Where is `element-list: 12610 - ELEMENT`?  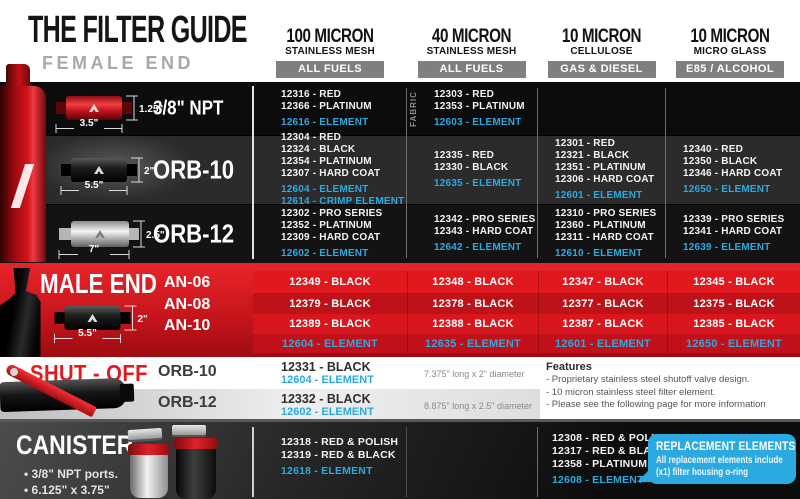
element-list: 12610 - ELEMENT is located at coordinates (599, 253).